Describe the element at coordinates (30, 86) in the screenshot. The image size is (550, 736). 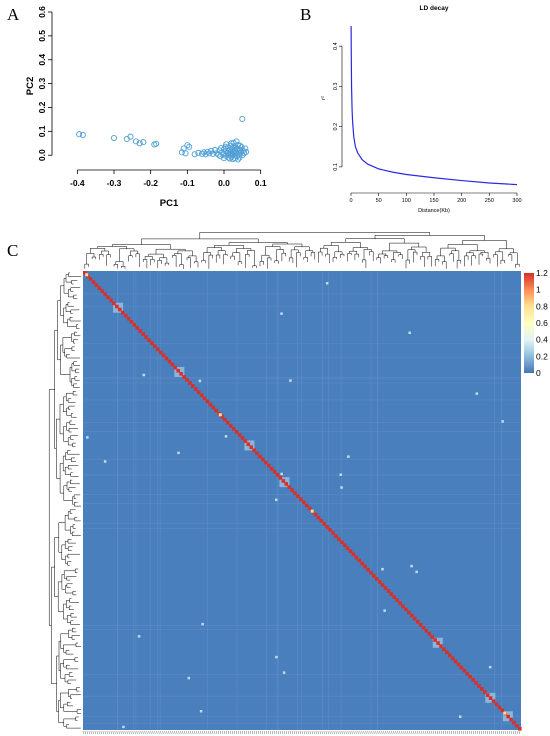
I see `pca-y-axis-label: PC2` at that location.